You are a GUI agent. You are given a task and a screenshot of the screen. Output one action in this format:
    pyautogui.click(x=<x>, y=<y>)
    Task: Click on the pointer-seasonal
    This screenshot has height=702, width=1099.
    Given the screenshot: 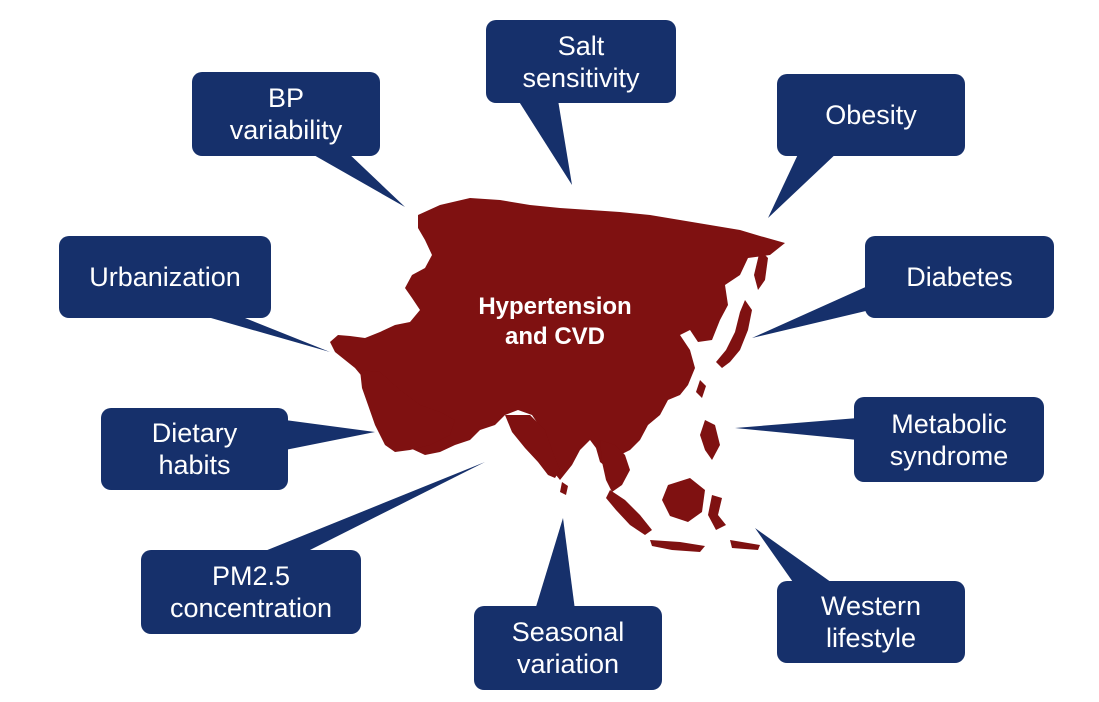 What is the action you would take?
    pyautogui.click(x=555, y=564)
    